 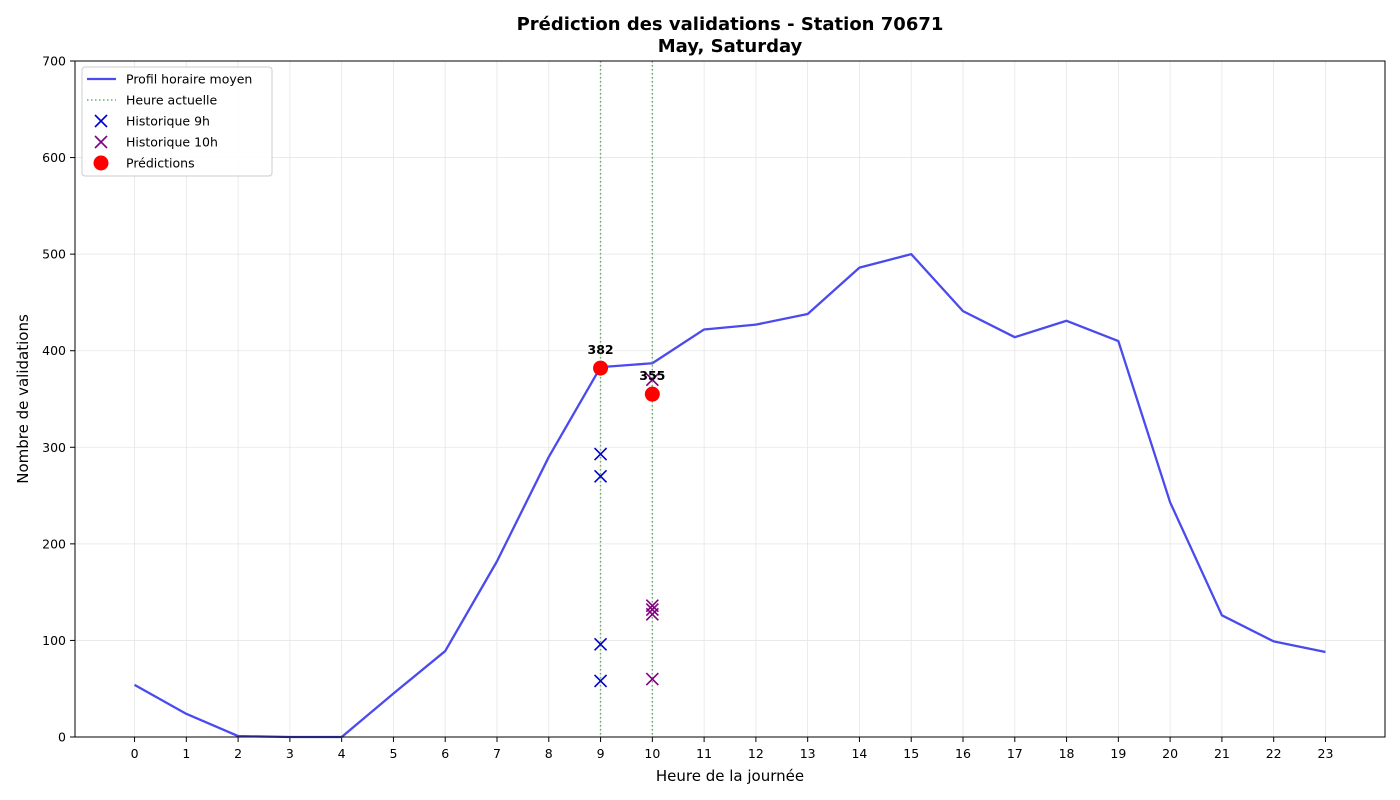 What do you see at coordinates (730, 776) in the screenshot?
I see `x-axis-label: Heure de la journée` at bounding box center [730, 776].